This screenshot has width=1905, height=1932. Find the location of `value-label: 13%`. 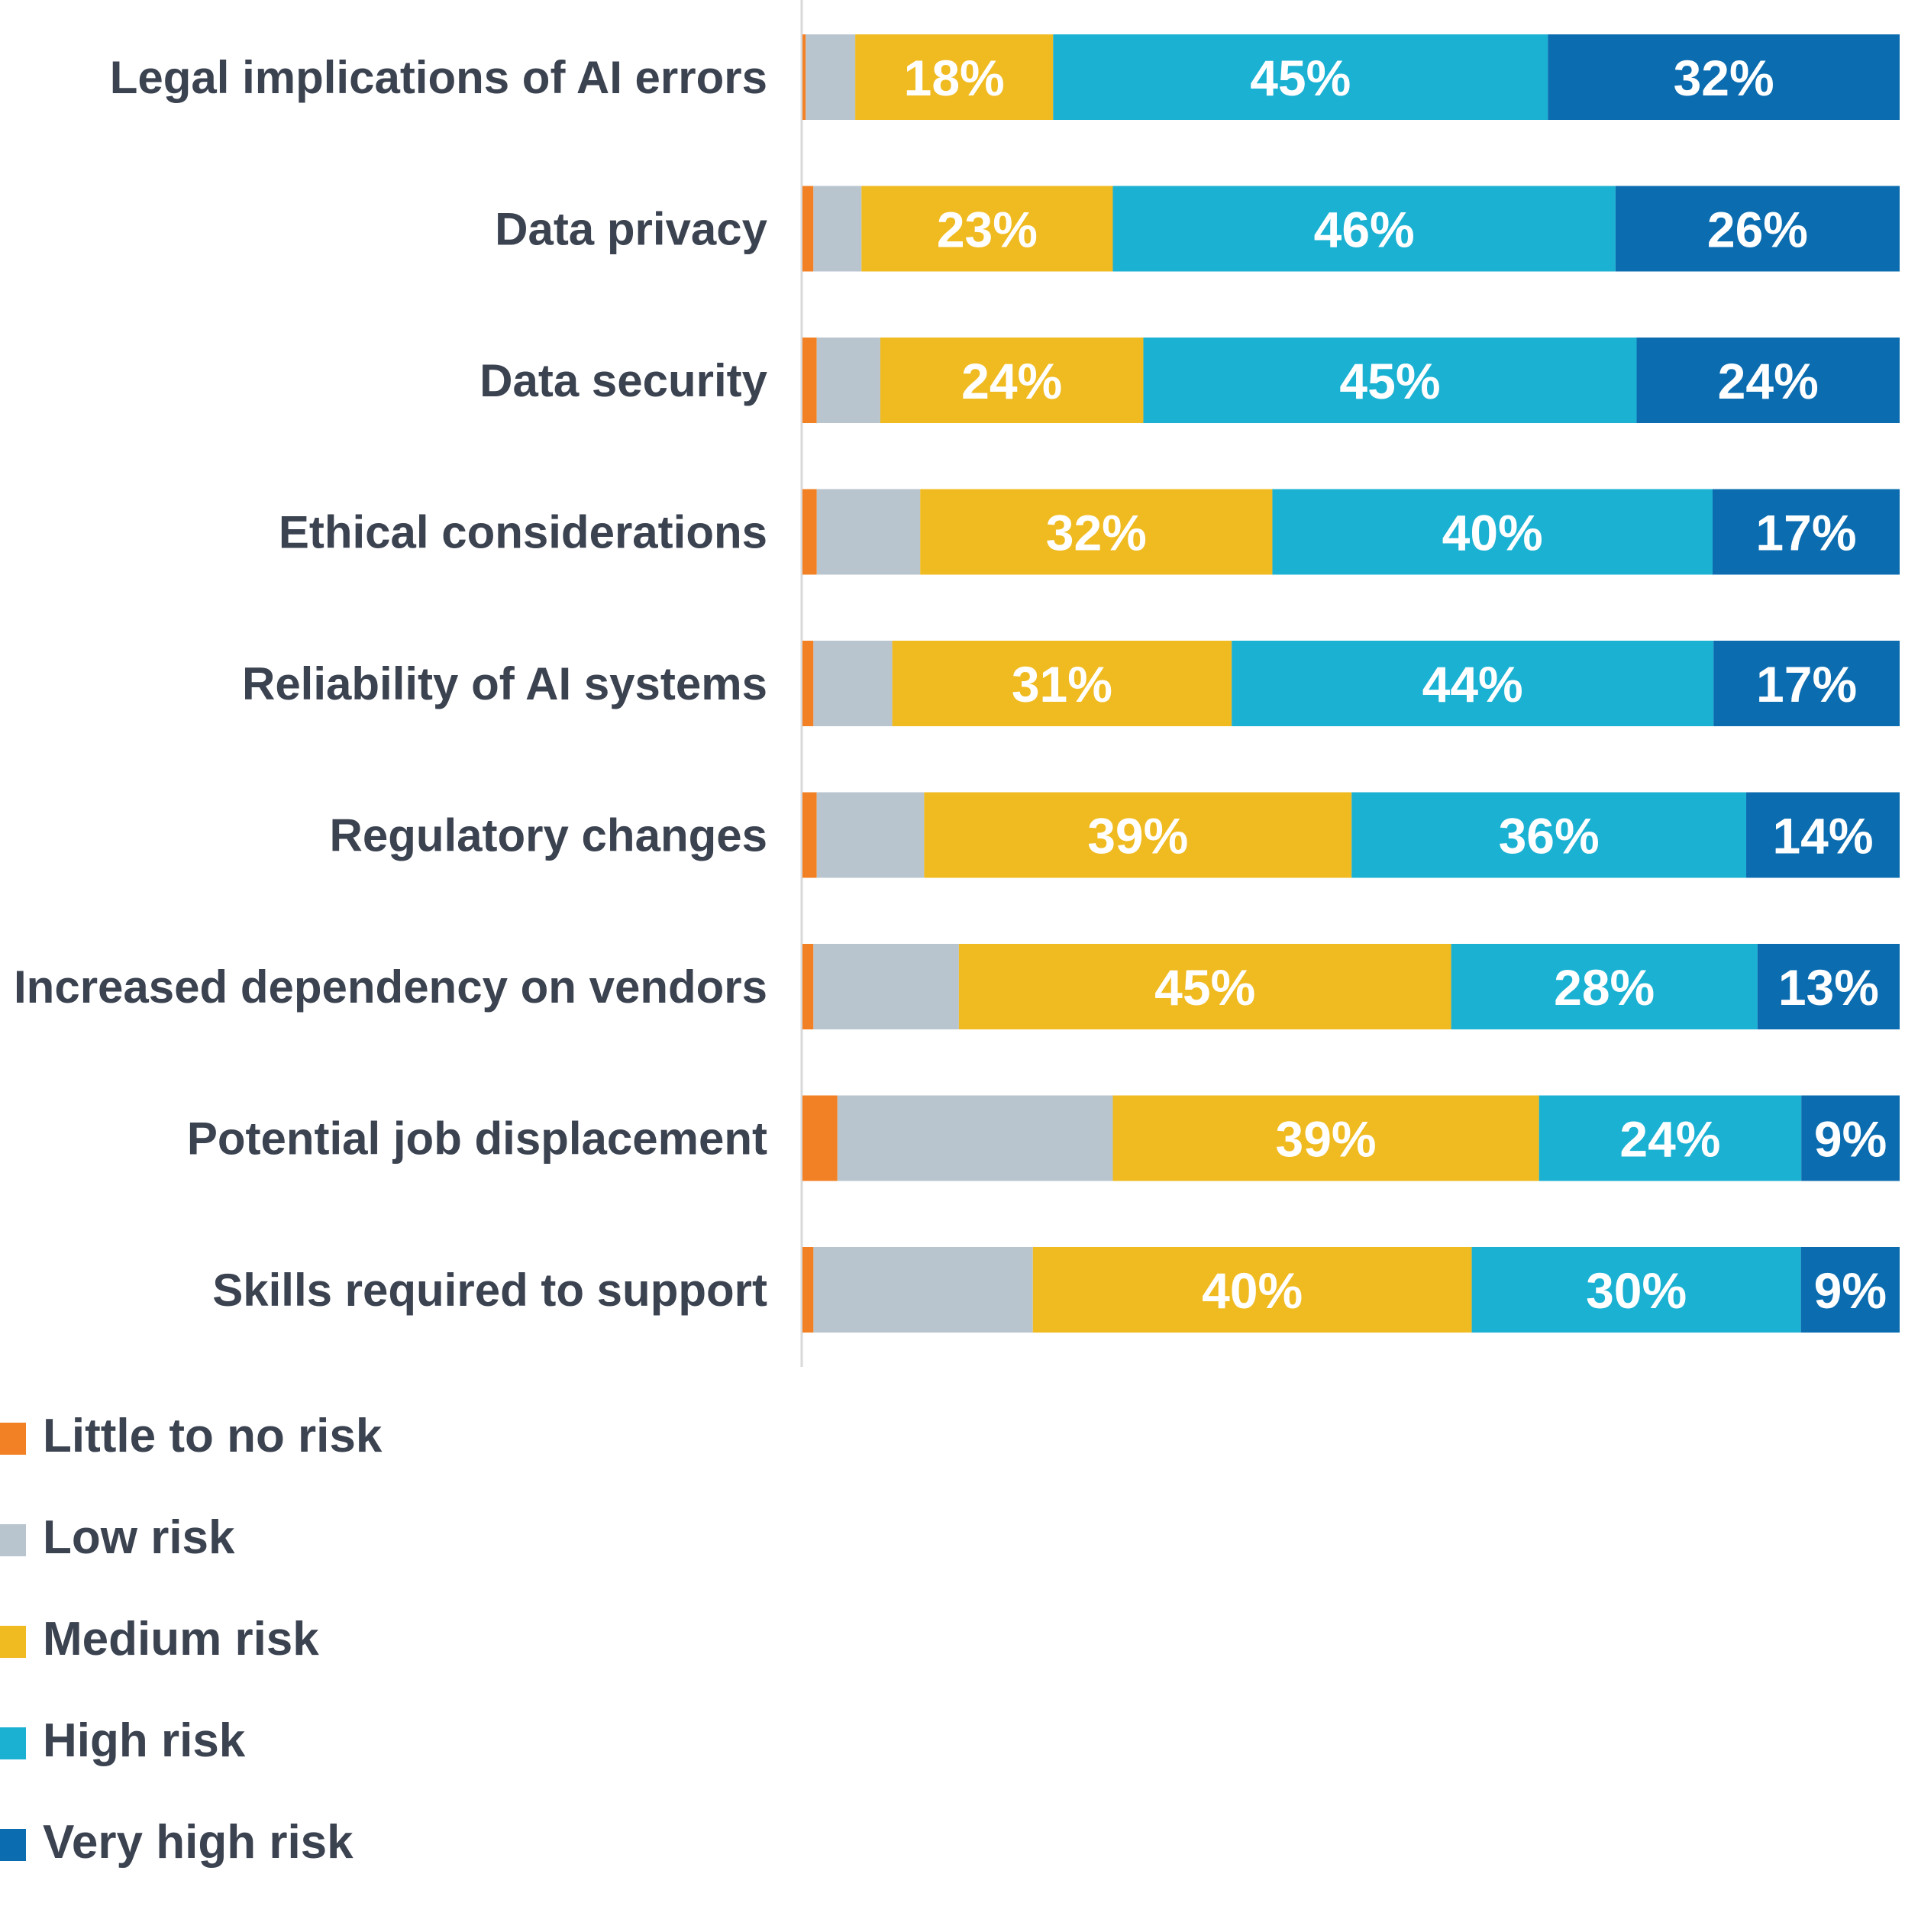

value-label: 13% is located at coordinates (1828, 988).